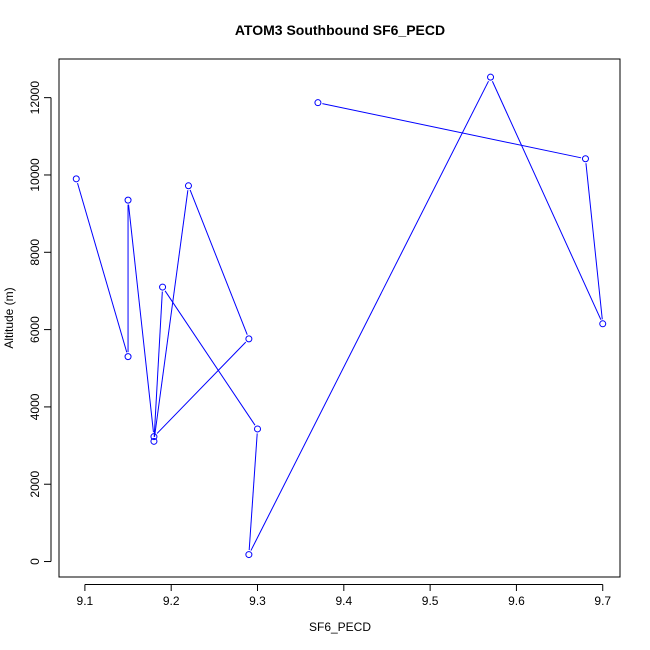 The height and width of the screenshot is (650, 650). I want to click on y-tick-label: 6000, so click(35, 329).